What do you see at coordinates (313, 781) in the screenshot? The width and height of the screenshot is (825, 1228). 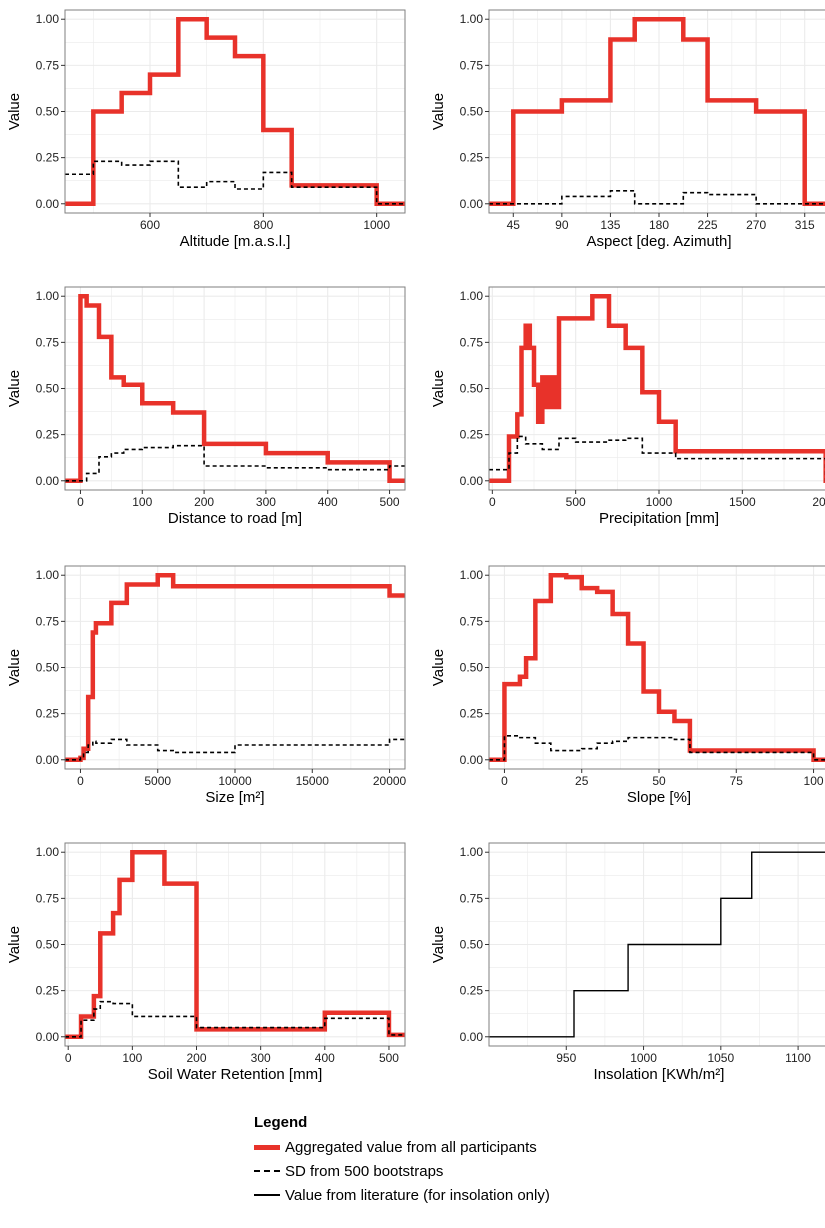 I see `x-tick-label: 15000` at bounding box center [313, 781].